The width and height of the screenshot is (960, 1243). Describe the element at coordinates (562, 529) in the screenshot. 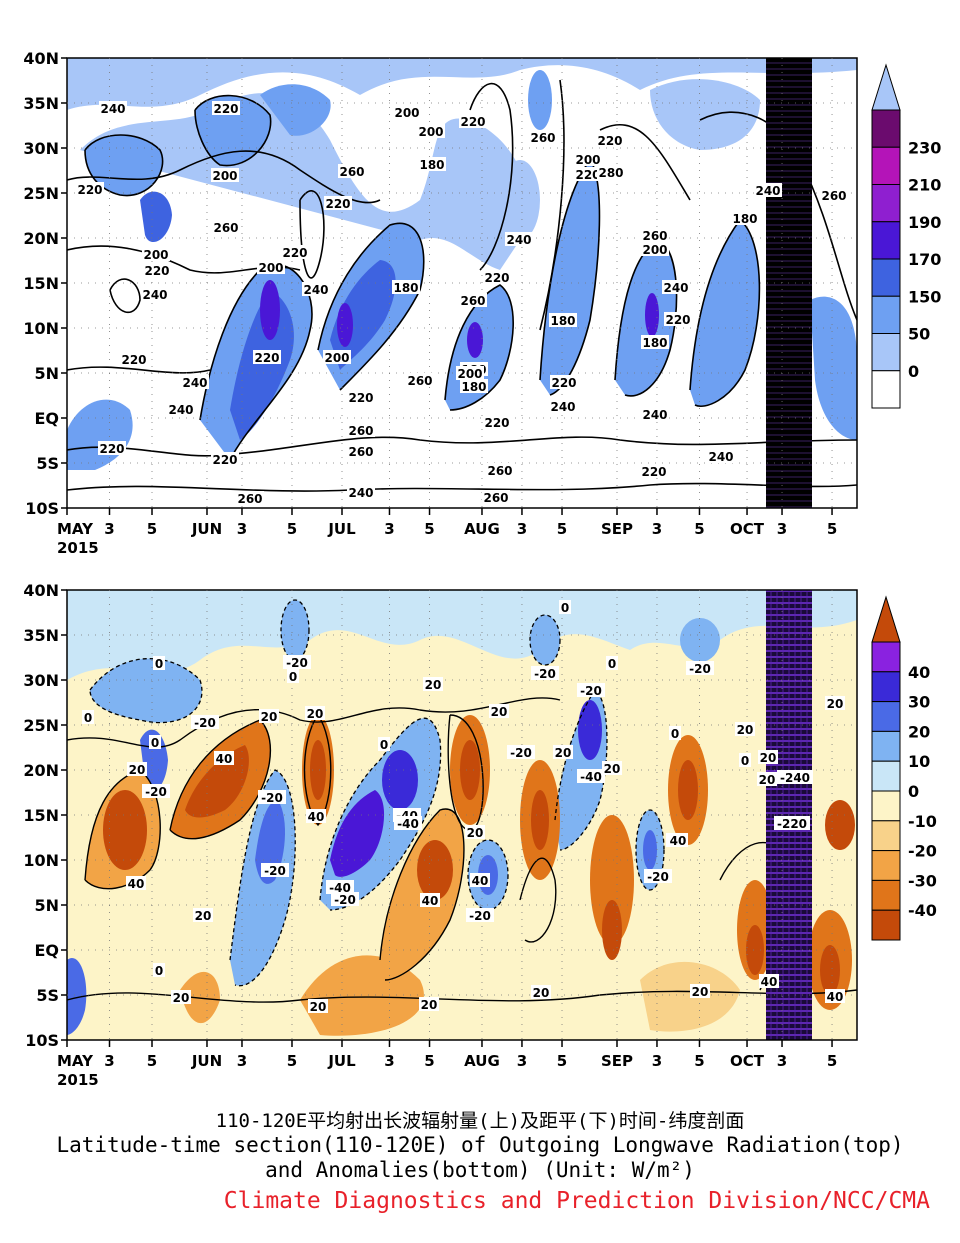

I see `x-tick-label: 5` at that location.